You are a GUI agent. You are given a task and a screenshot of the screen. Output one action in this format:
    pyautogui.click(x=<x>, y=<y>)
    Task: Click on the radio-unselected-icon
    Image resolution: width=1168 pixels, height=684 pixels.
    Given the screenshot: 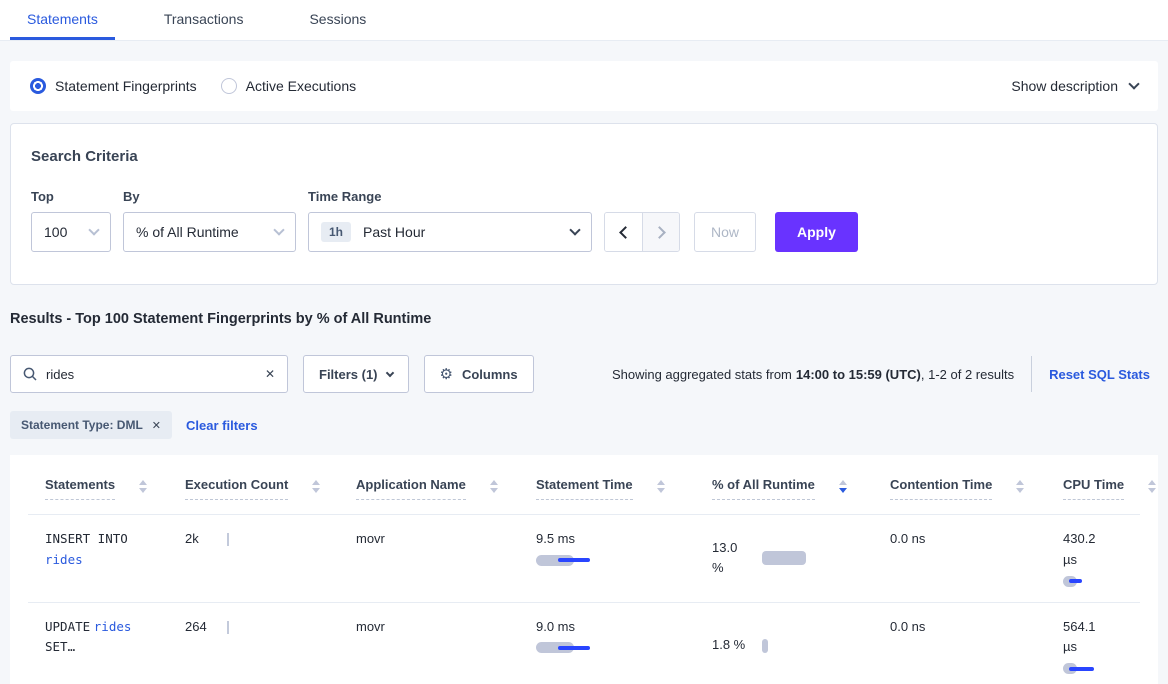 What is the action you would take?
    pyautogui.click(x=228, y=86)
    